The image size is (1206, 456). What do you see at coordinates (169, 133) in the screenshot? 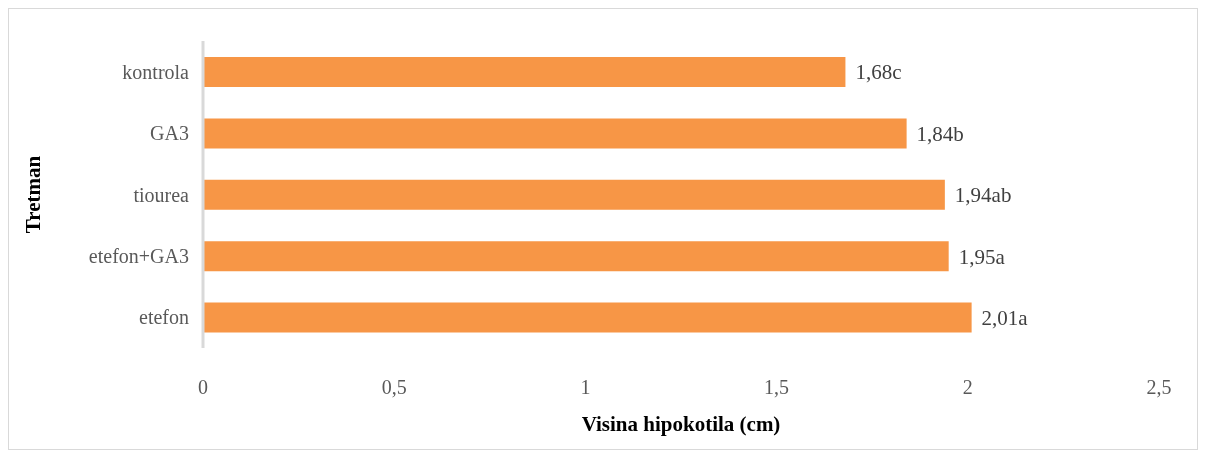
I see `y-tick-label: GA3` at bounding box center [169, 133].